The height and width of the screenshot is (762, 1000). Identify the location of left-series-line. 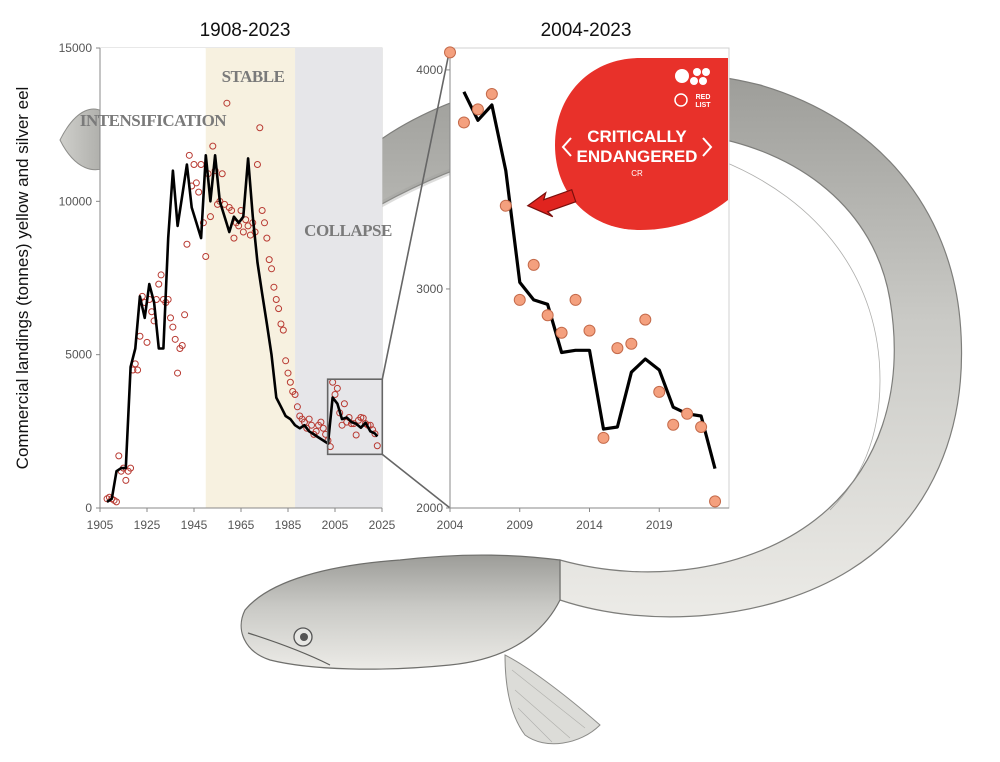
(242, 328).